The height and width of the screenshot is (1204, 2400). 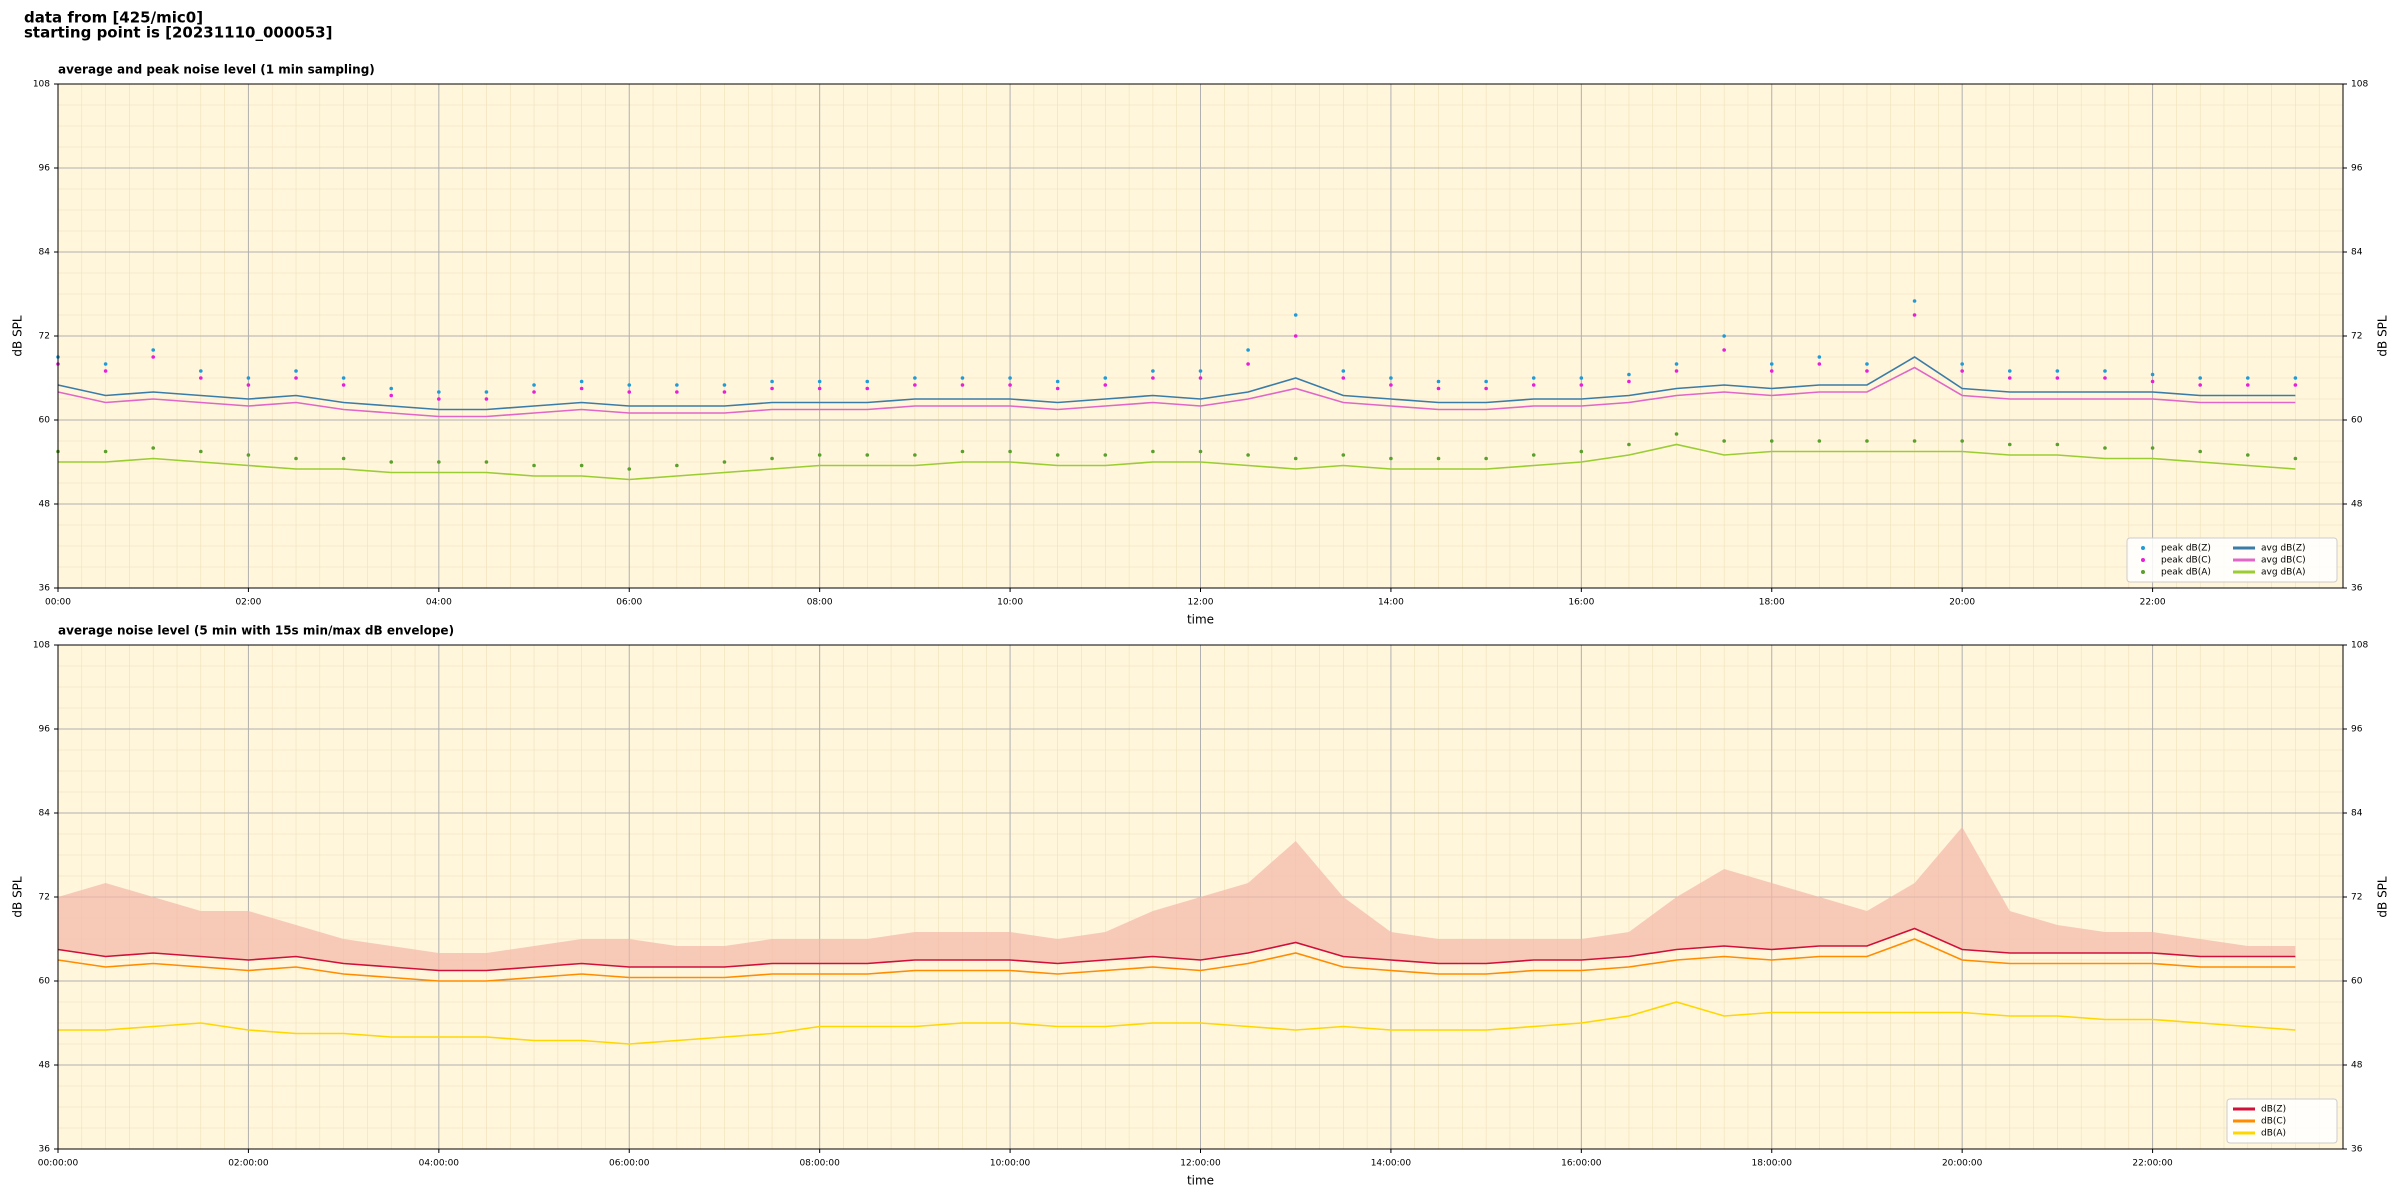 I want to click on legend-label: avg dB(Z), so click(x=2283, y=549).